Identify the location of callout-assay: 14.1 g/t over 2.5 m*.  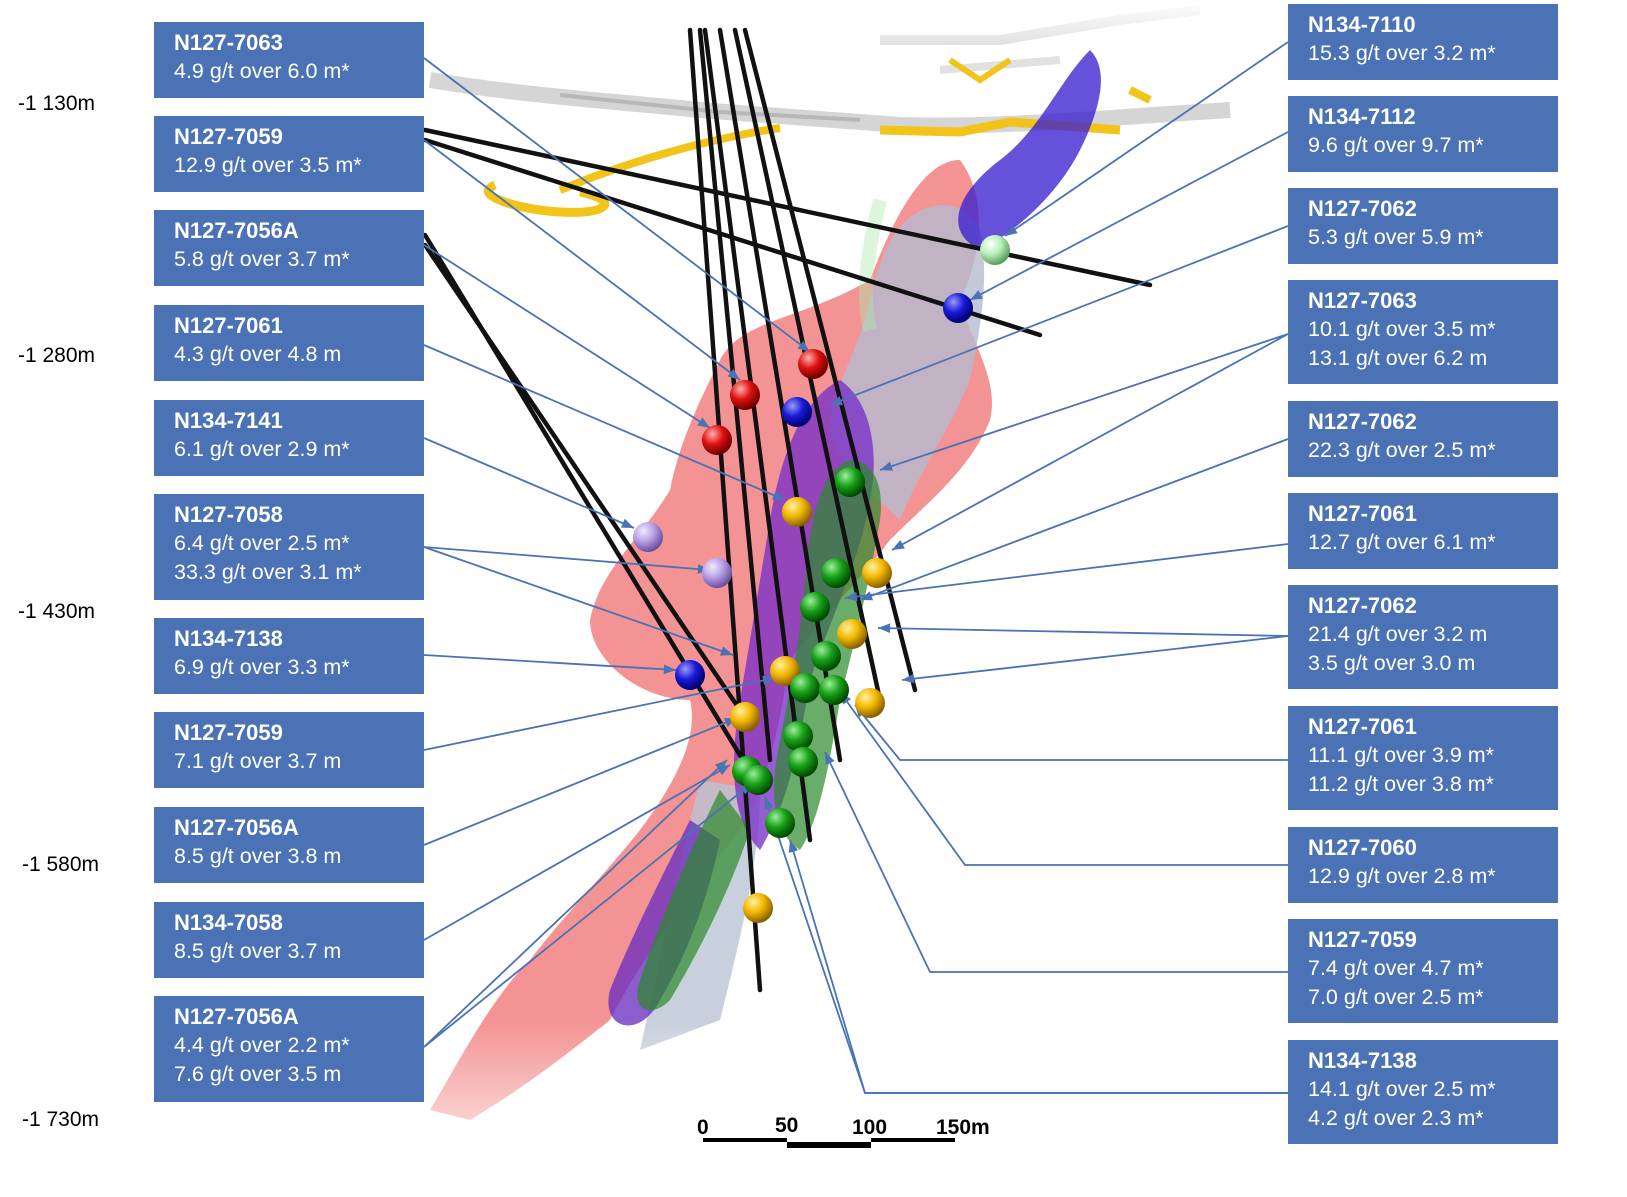
(1402, 1089).